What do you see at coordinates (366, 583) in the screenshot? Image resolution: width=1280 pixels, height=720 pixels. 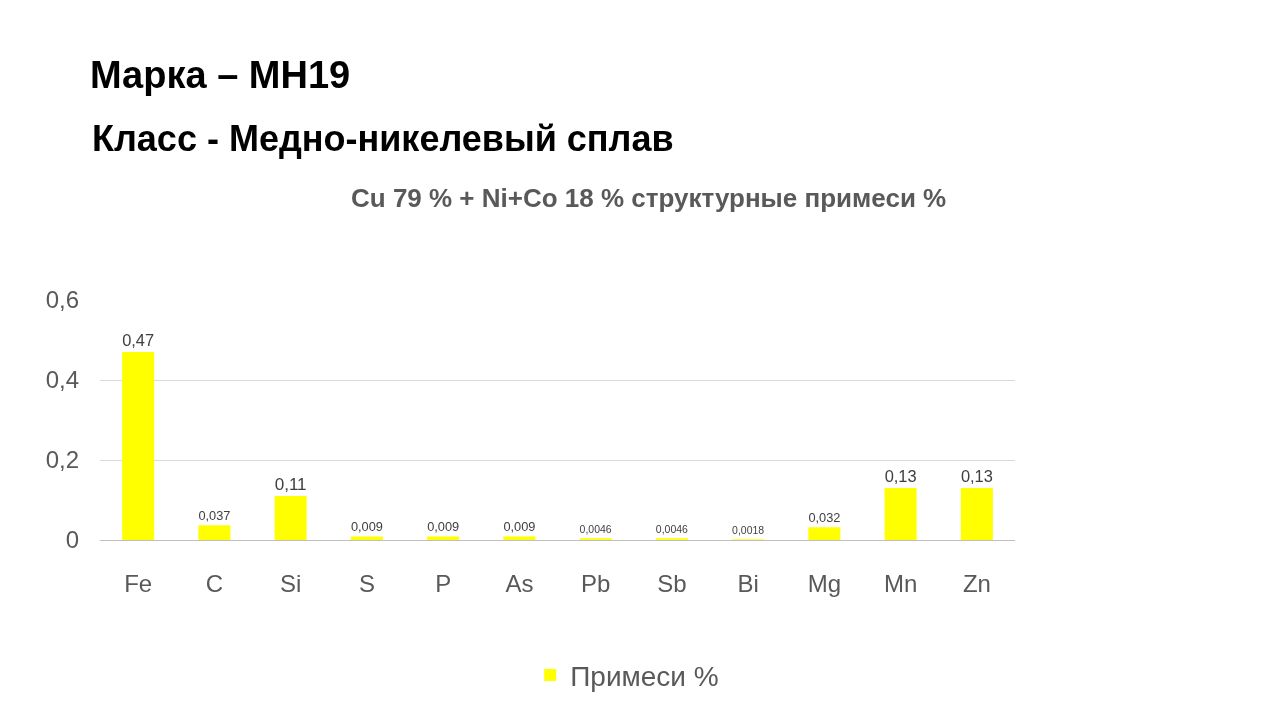 I see `x-tick-label: S` at bounding box center [366, 583].